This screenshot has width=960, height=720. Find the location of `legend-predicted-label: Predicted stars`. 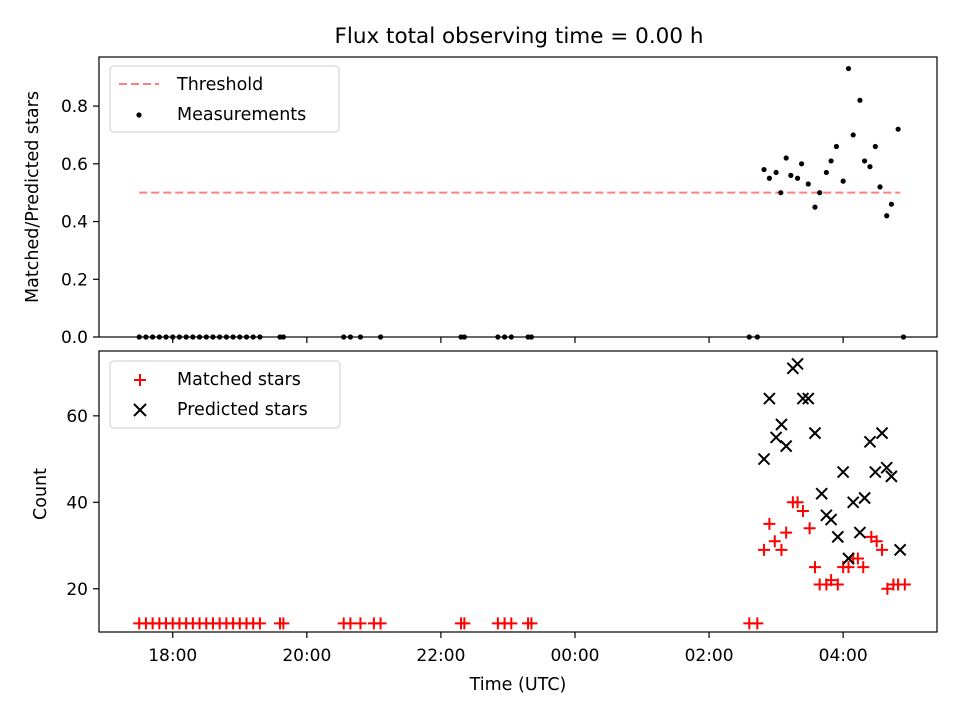

legend-predicted-label: Predicted stars is located at coordinates (242, 410).